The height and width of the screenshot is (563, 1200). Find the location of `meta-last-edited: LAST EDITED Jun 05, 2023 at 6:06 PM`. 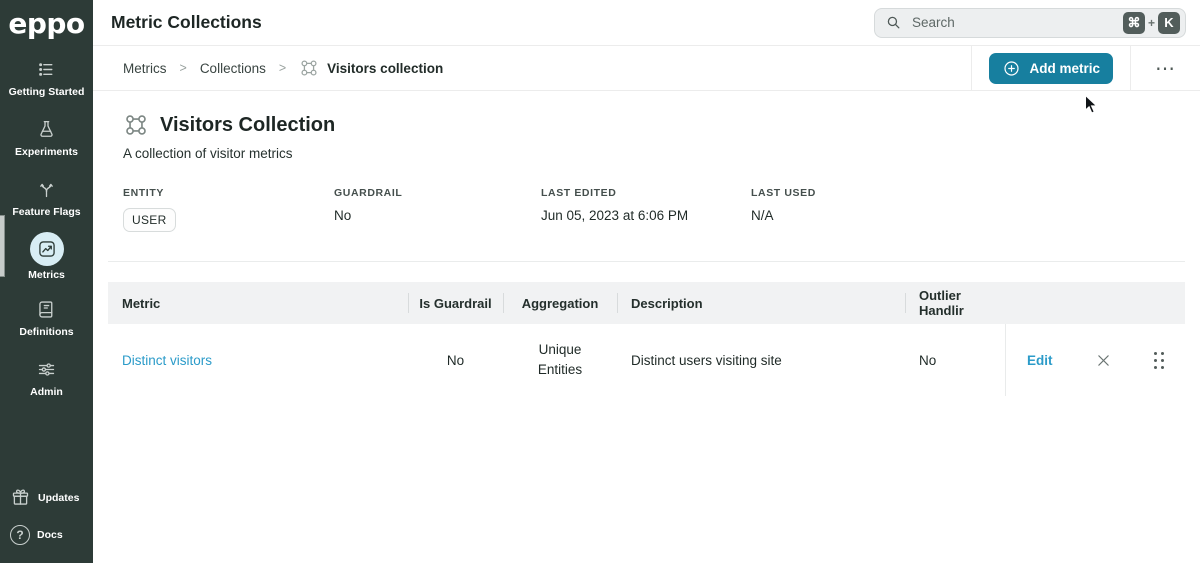

meta-last-edited: LAST EDITED Jun 05, 2023 at 6:06 PM is located at coordinates (646, 209).